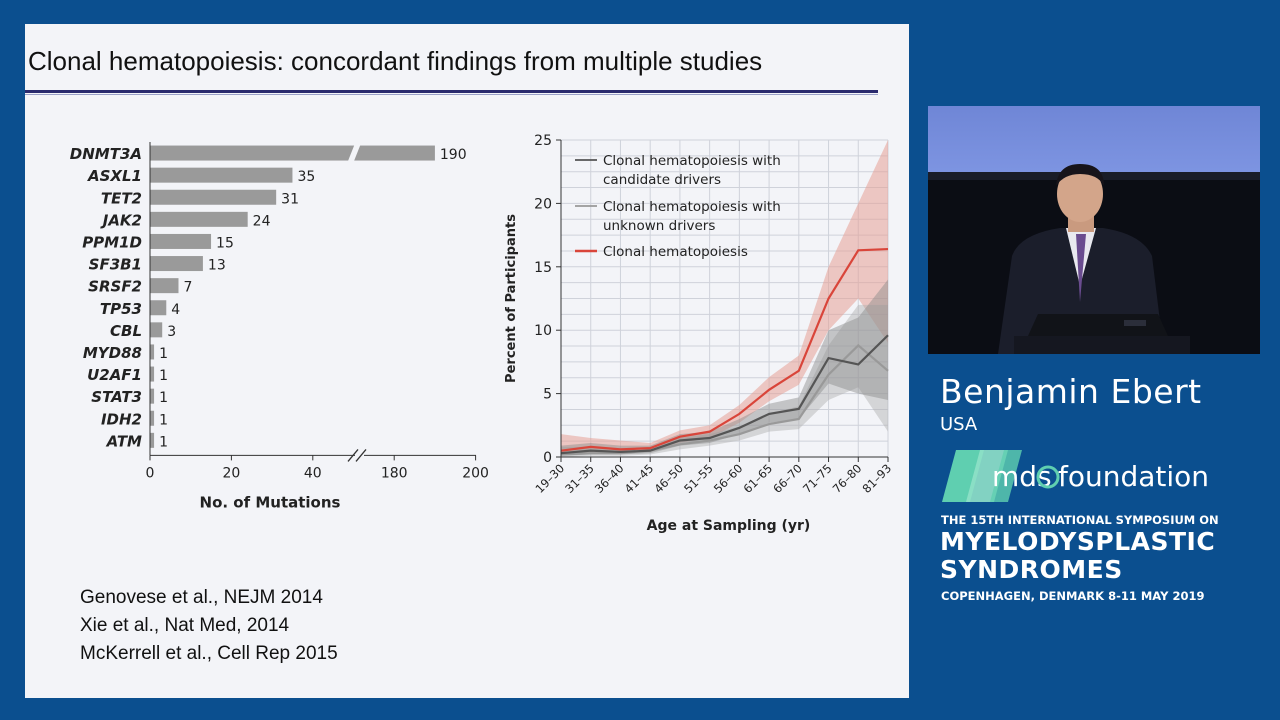 Image resolution: width=1280 pixels, height=720 pixels. What do you see at coordinates (121, 419) in the screenshot?
I see `bar-category-label: IDH2` at bounding box center [121, 419].